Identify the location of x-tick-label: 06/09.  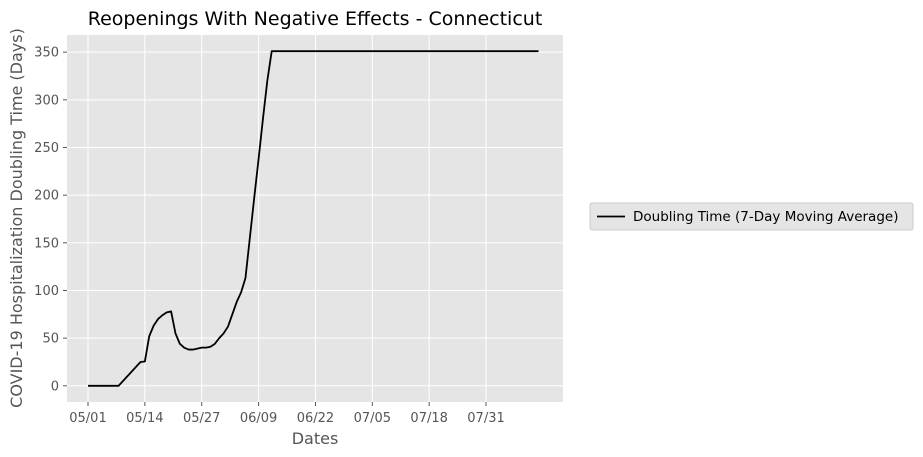
(258, 418).